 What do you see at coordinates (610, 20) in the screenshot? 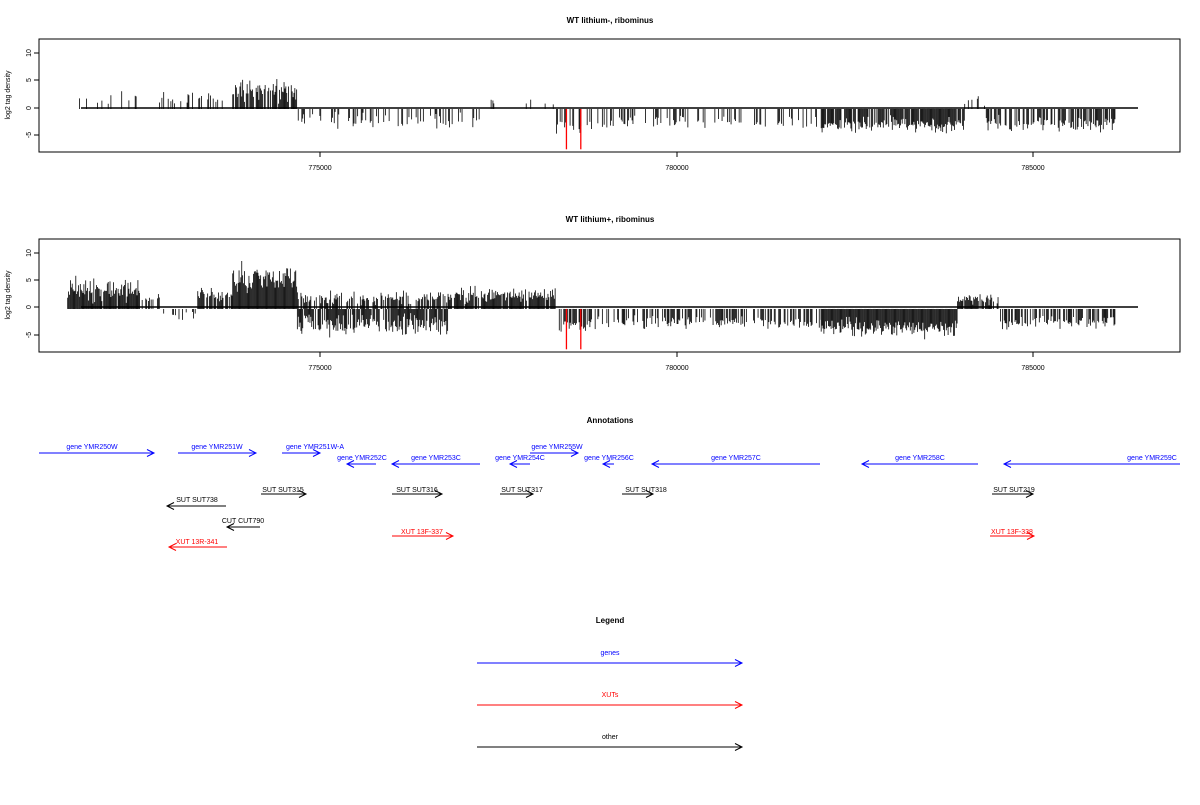
I see `chart1-title: WT lithium-, ribominus` at bounding box center [610, 20].